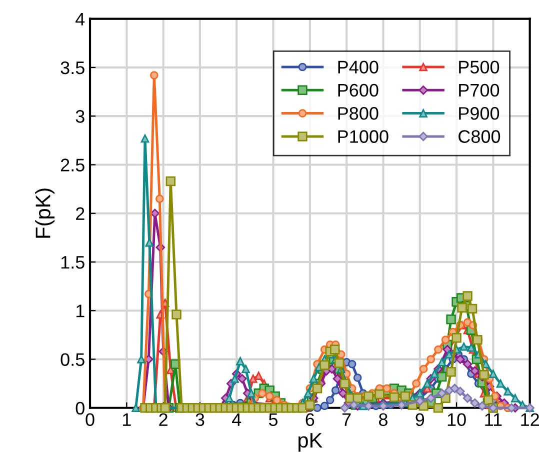 Image resolution: width=539 pixels, height=471 pixels. What do you see at coordinates (237, 419) in the screenshot?
I see `x-tick-label: 4` at bounding box center [237, 419].